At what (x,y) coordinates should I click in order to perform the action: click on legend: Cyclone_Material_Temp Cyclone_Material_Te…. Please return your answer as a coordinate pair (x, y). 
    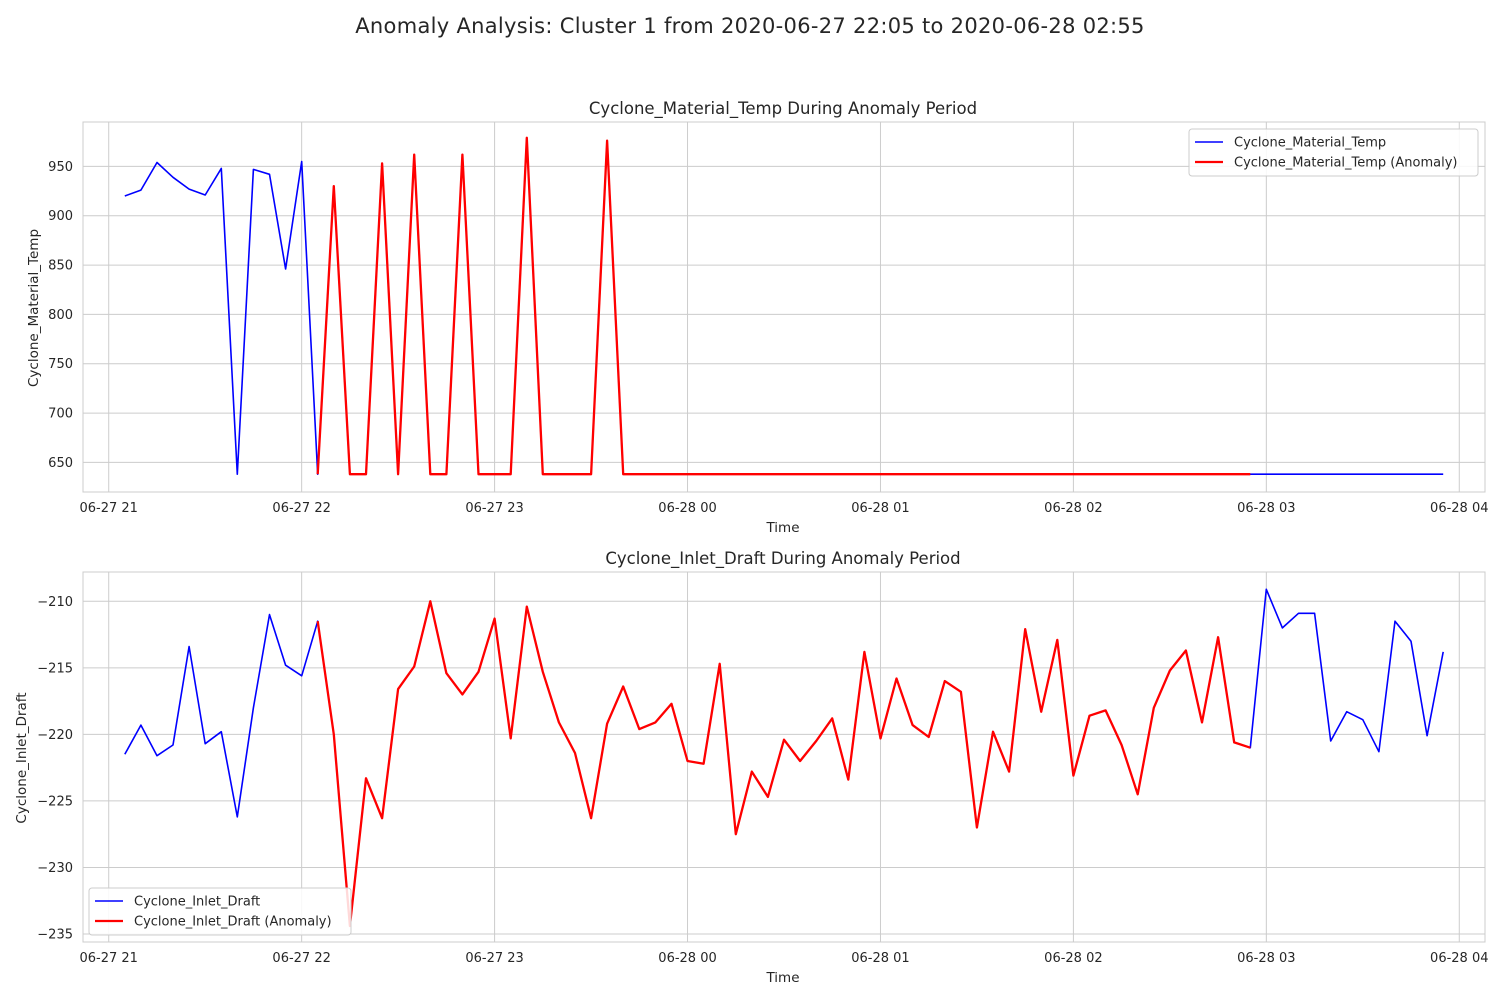
    Looking at the image, I should click on (1333, 152).